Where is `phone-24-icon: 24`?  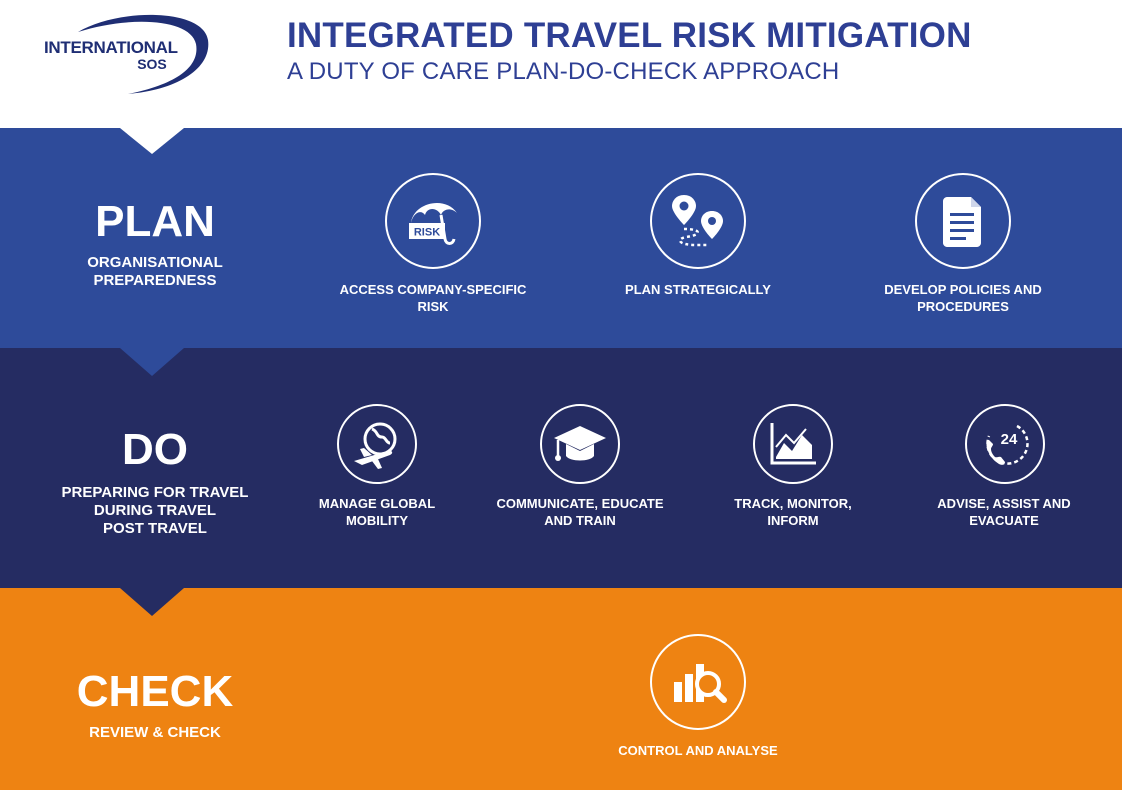 phone-24-icon: 24 is located at coordinates (1005, 444).